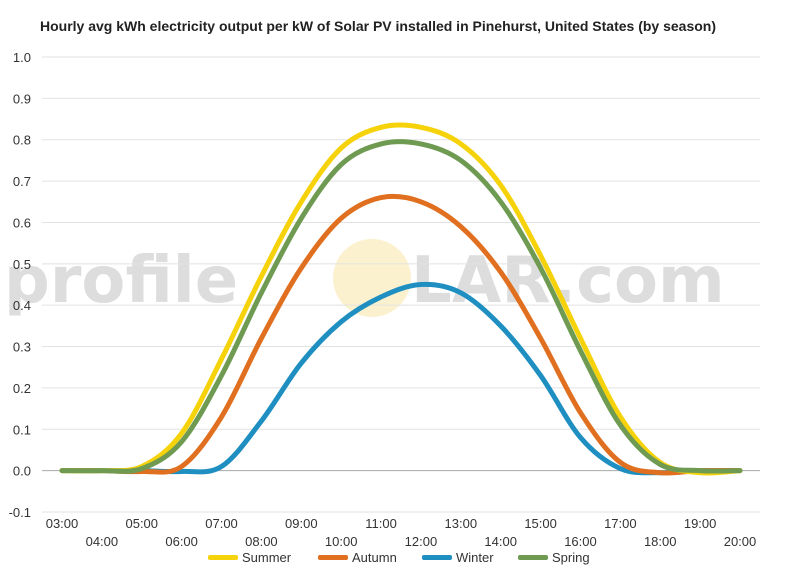 The height and width of the screenshot is (570, 800). Describe the element at coordinates (301, 523) in the screenshot. I see `x-tick-label: 09:00` at that location.